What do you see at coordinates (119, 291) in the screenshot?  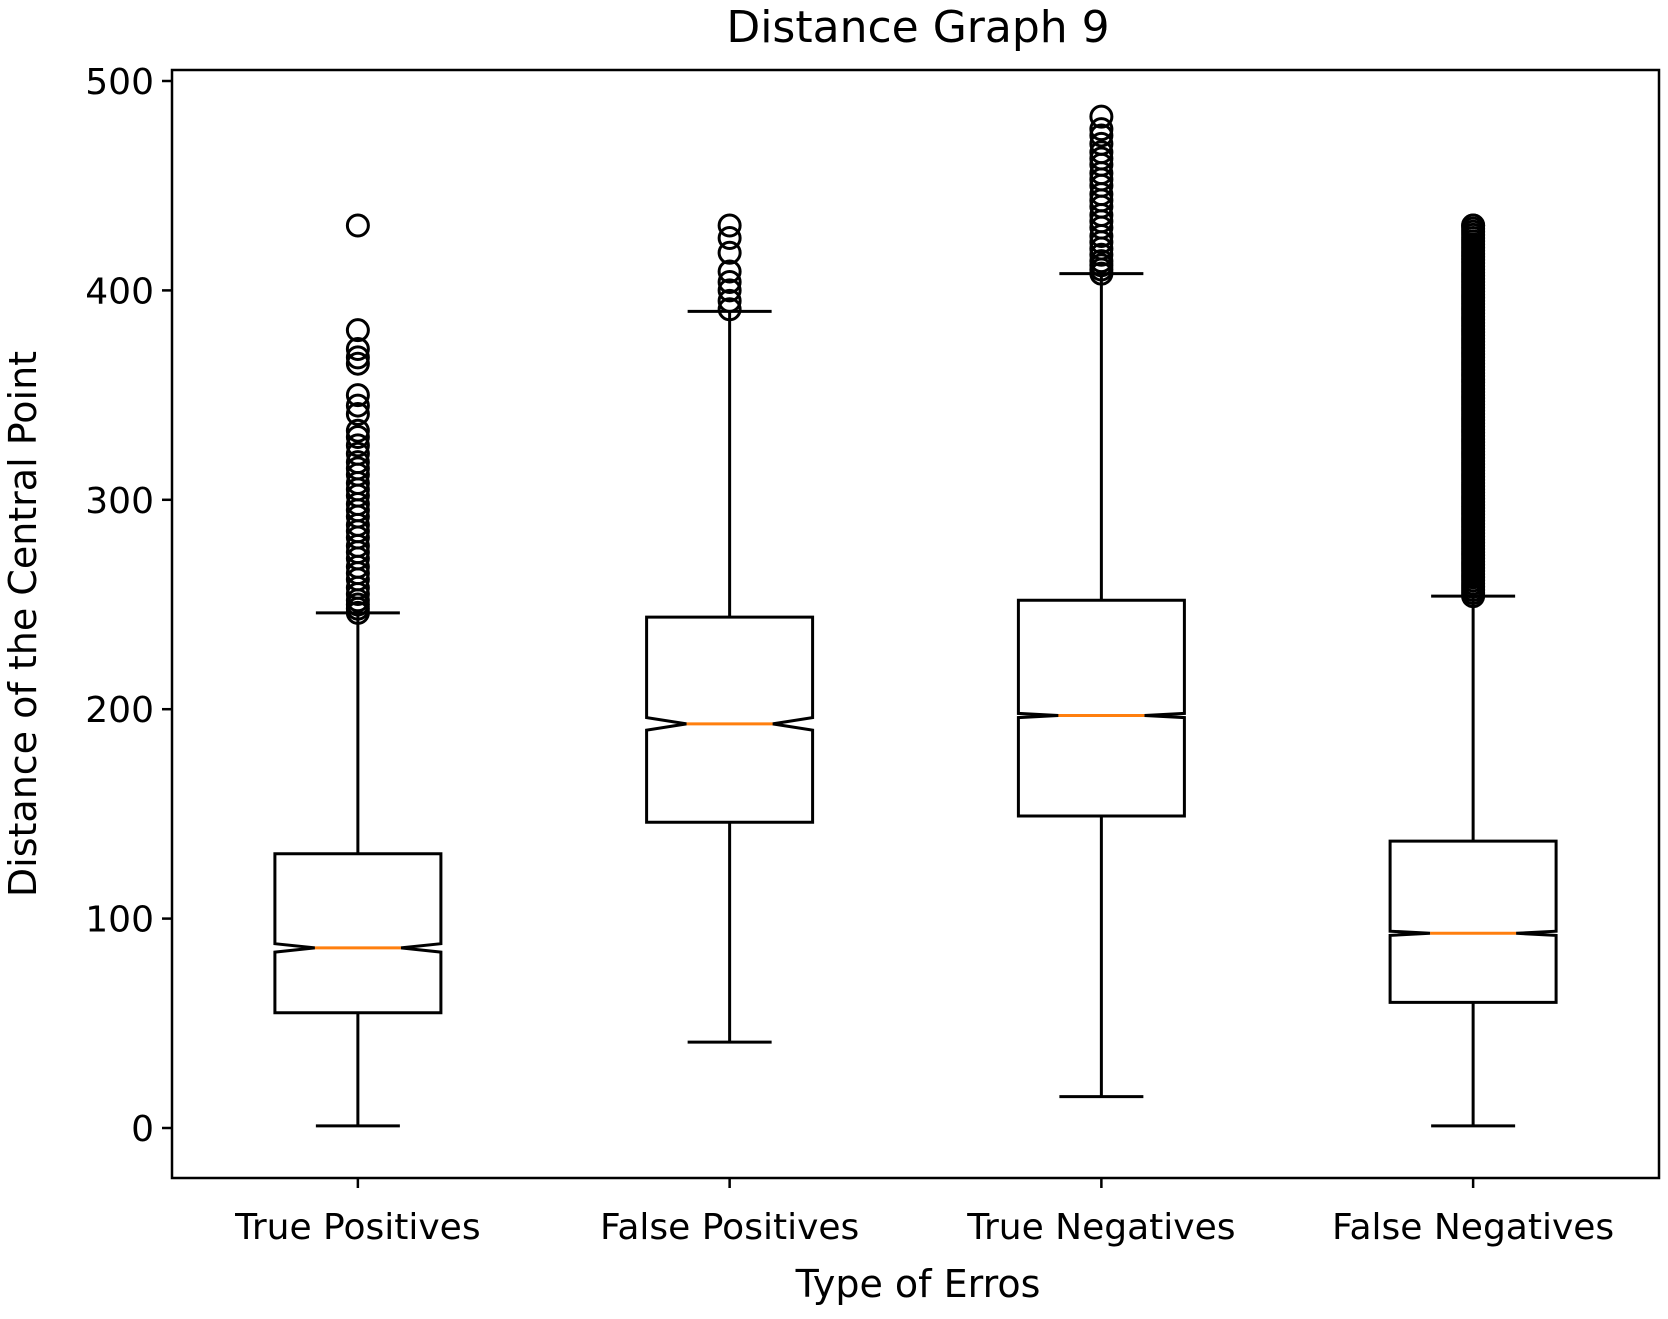 I see `y-tick-label: 400` at bounding box center [119, 291].